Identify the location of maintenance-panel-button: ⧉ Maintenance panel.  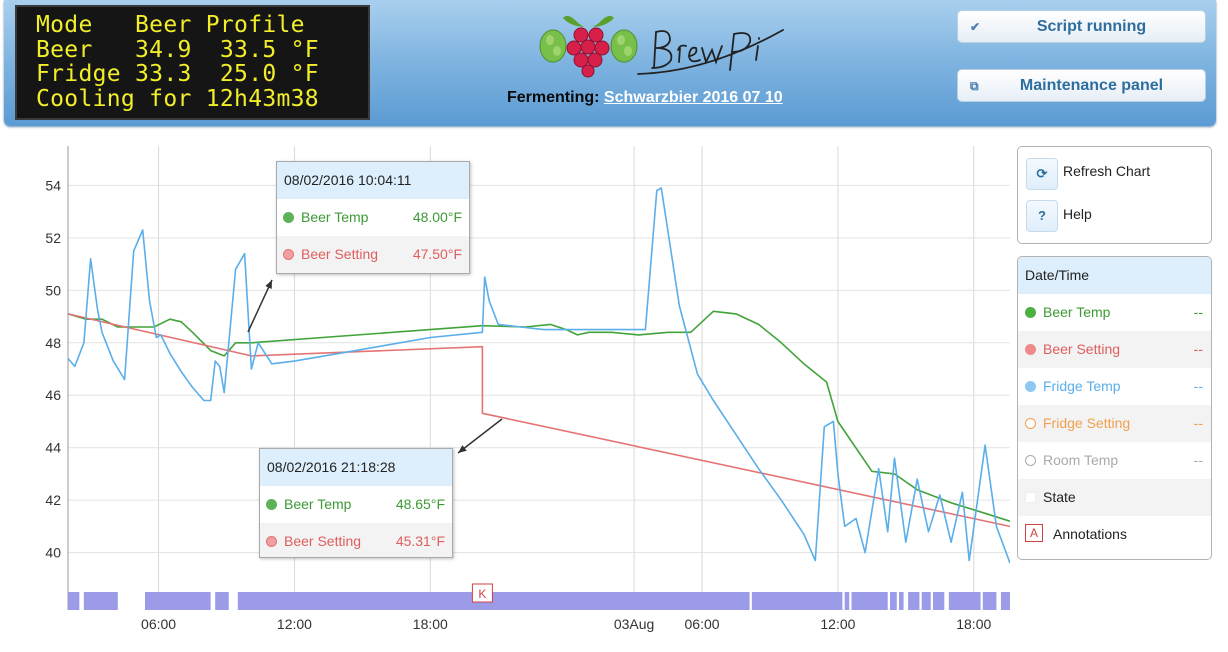
(1081, 85).